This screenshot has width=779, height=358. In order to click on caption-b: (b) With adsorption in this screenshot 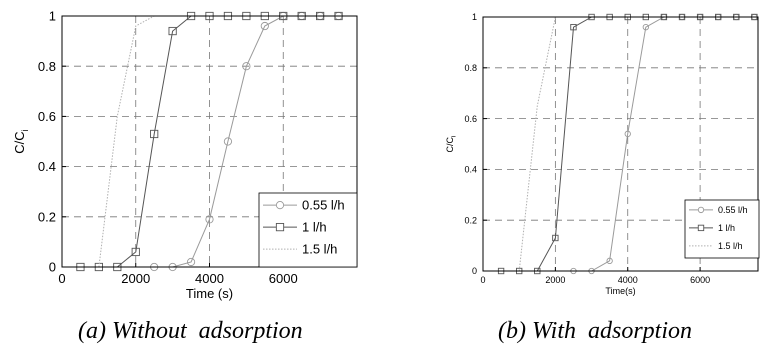, I will do `click(595, 331)`.